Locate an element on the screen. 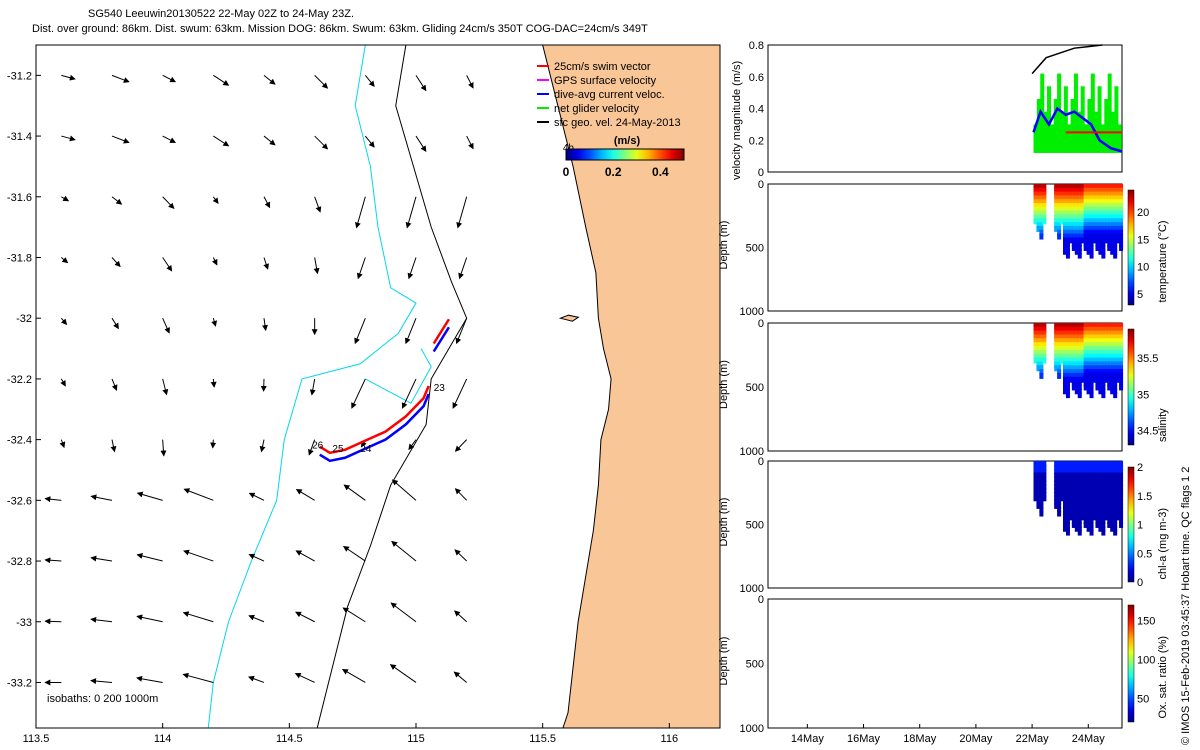  profile-ytick-label: 0 is located at coordinates (761, 462).